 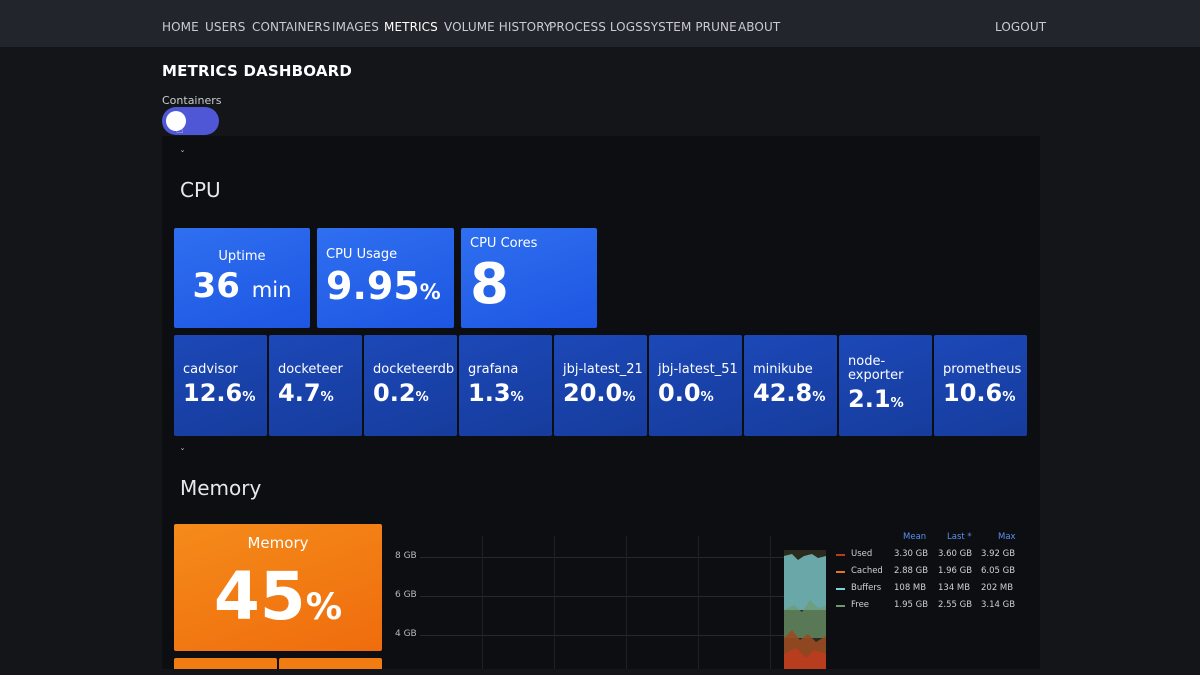 What do you see at coordinates (242, 256) in the screenshot?
I see `uptime-label: Uptime` at bounding box center [242, 256].